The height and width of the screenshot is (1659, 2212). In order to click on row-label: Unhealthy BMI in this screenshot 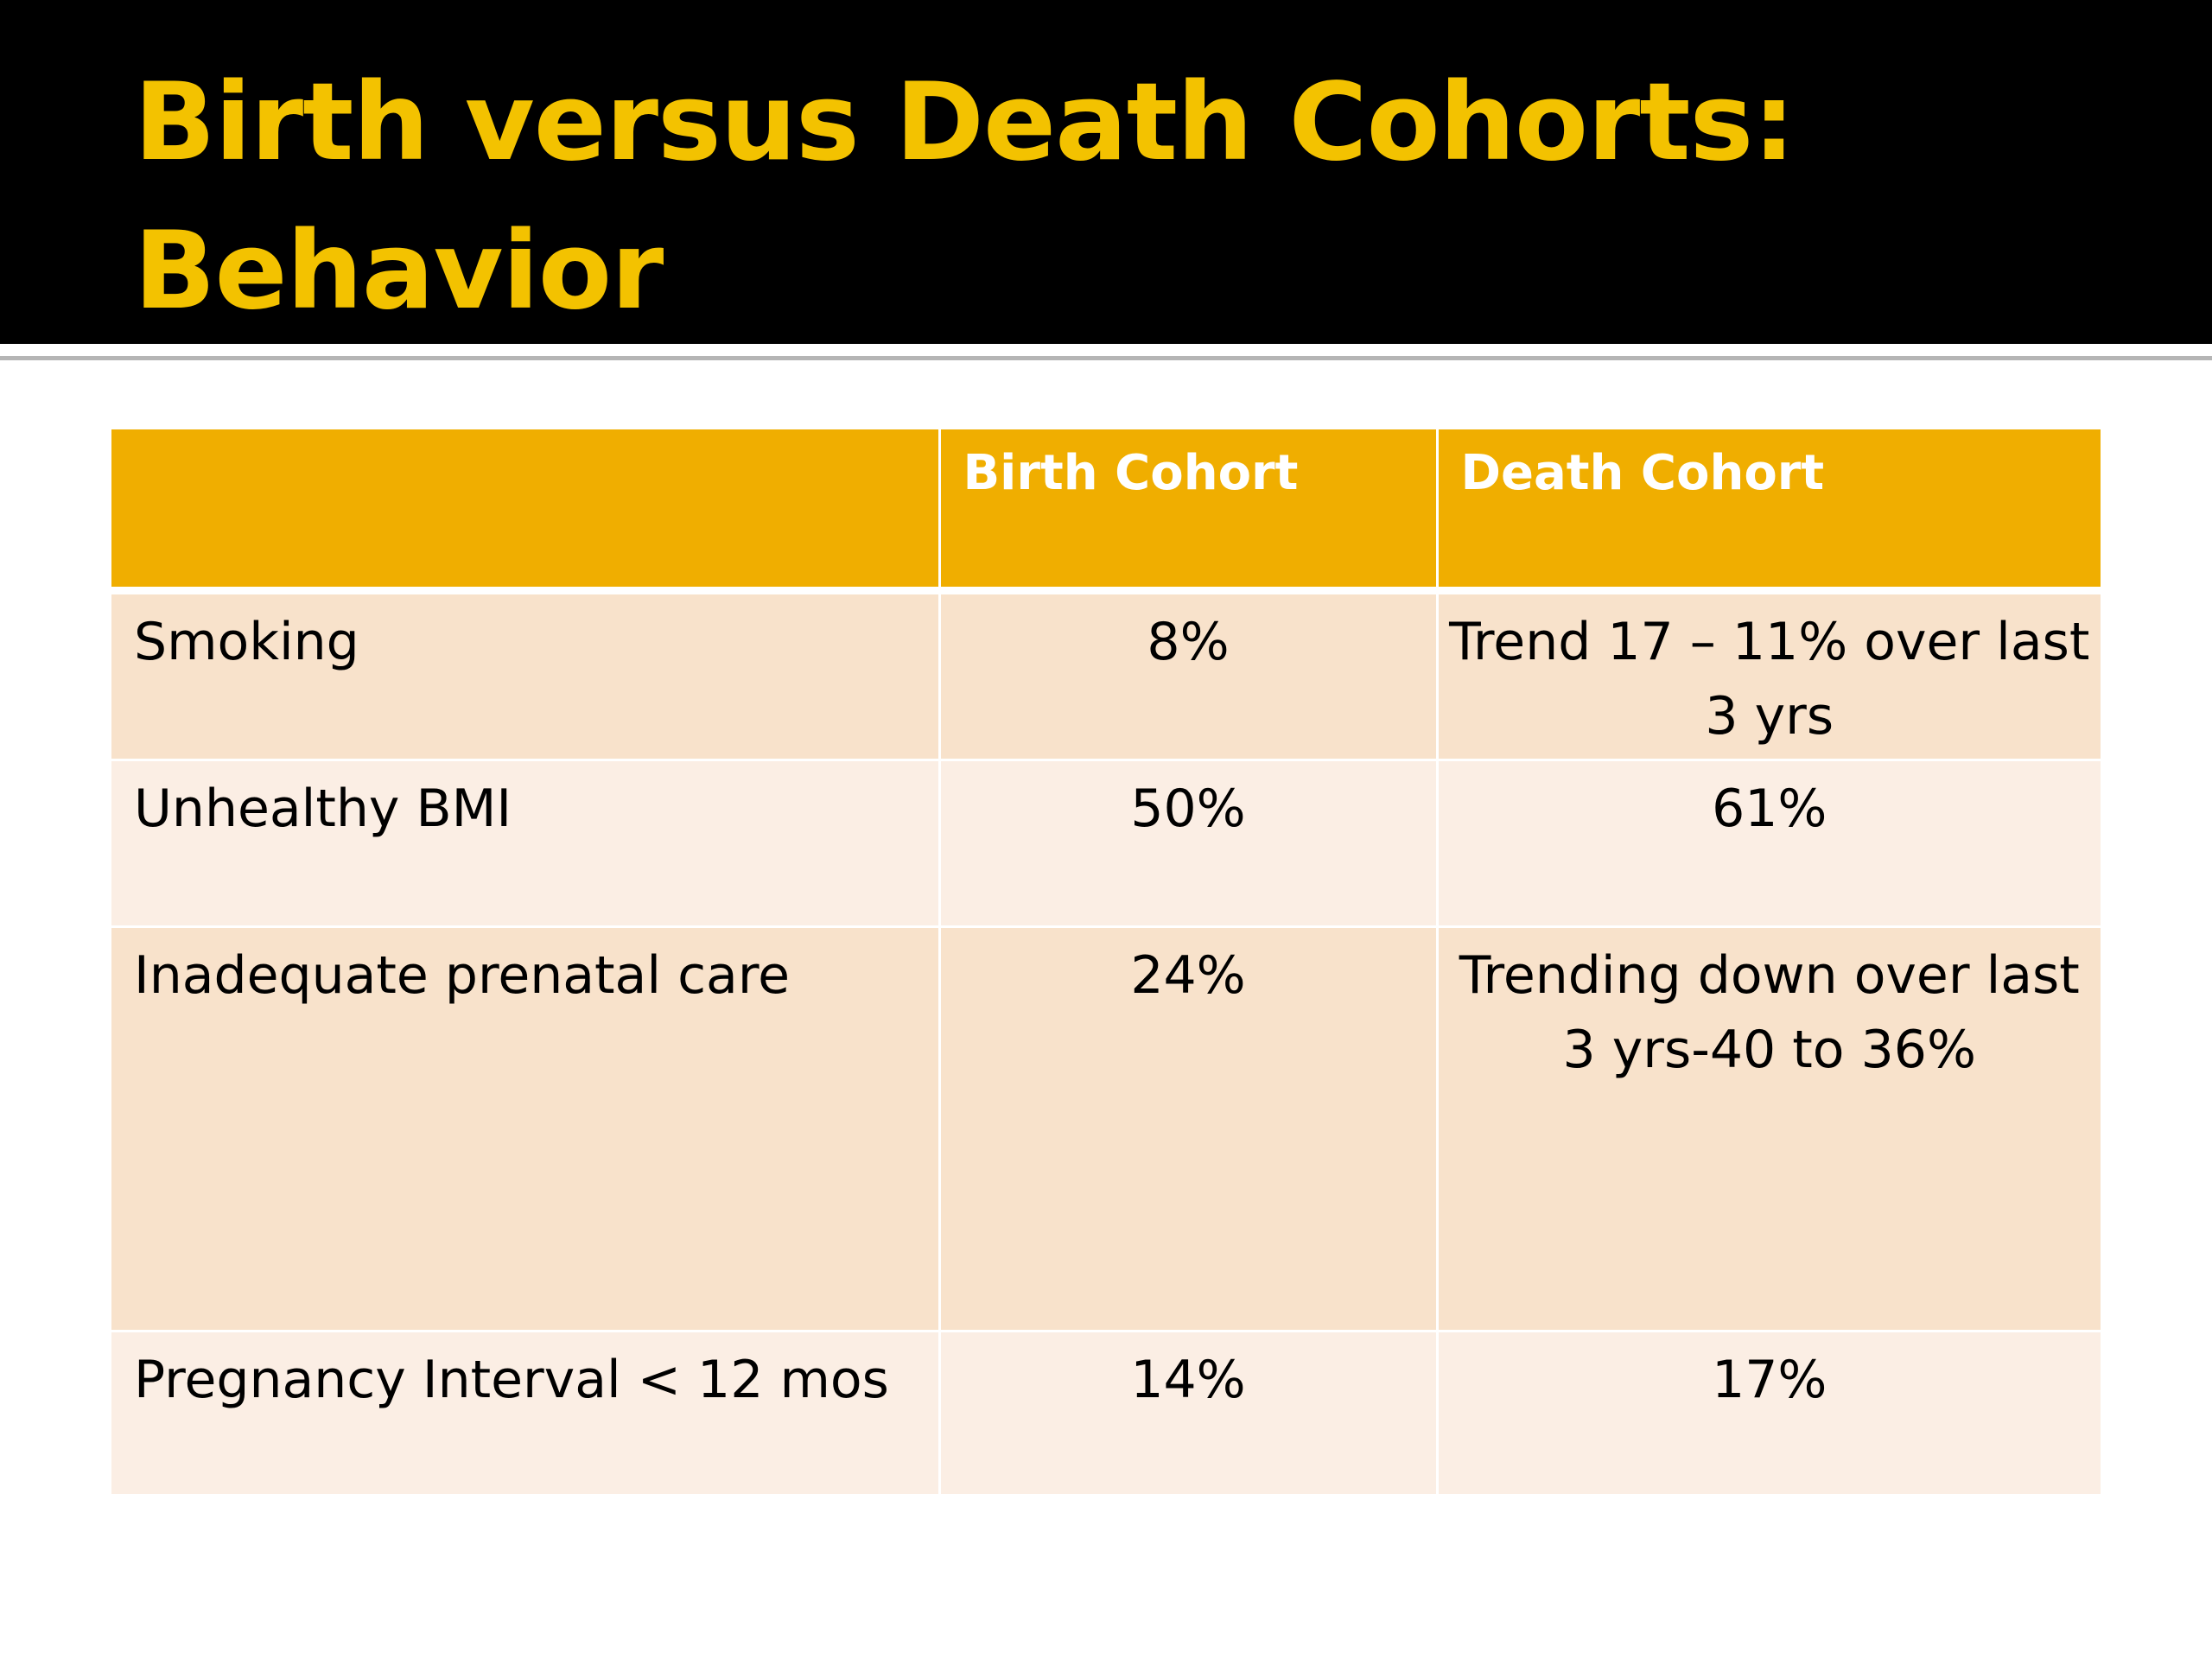, I will do `click(323, 809)`.